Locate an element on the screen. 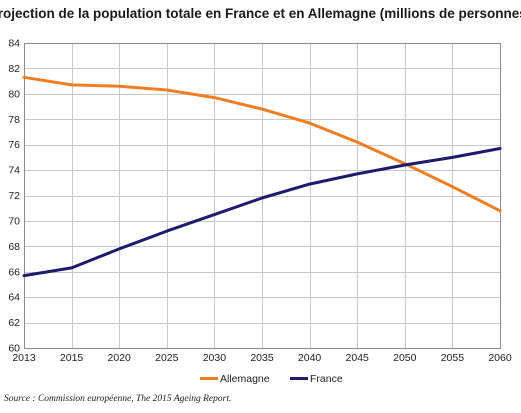 Image resolution: width=521 pixels, height=413 pixels. y-tick-label: 70 is located at coordinates (14, 221).